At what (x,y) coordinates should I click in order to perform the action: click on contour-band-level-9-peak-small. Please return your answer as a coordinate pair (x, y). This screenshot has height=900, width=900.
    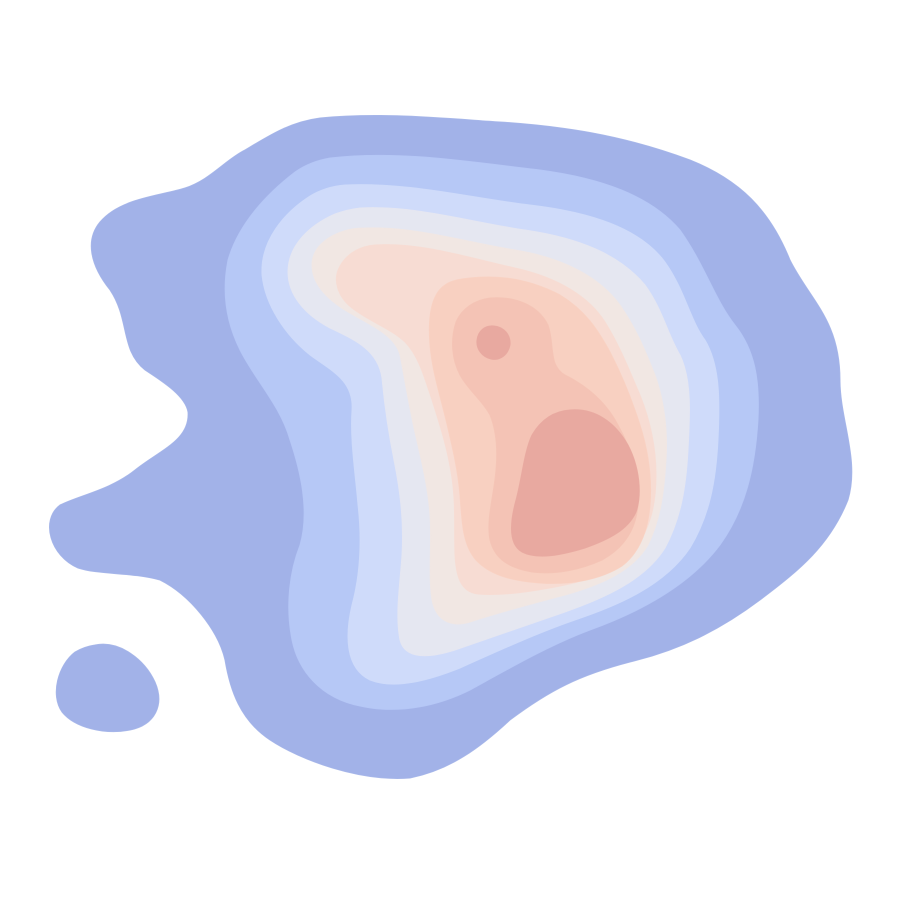
    Looking at the image, I should click on (493, 342).